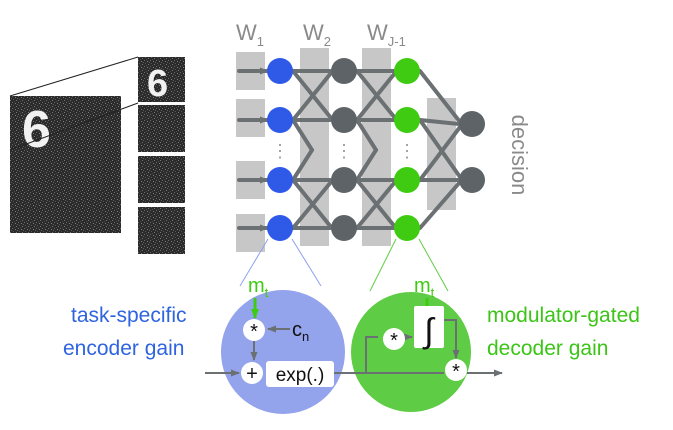 The height and width of the screenshot is (430, 673). I want to click on layer-2-nodes, so click(344, 149).